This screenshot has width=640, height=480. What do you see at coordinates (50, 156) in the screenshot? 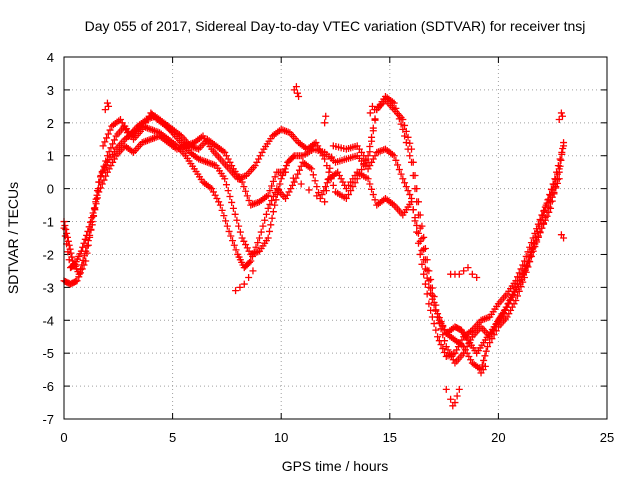
I see `y-tick-label: 1` at bounding box center [50, 156].